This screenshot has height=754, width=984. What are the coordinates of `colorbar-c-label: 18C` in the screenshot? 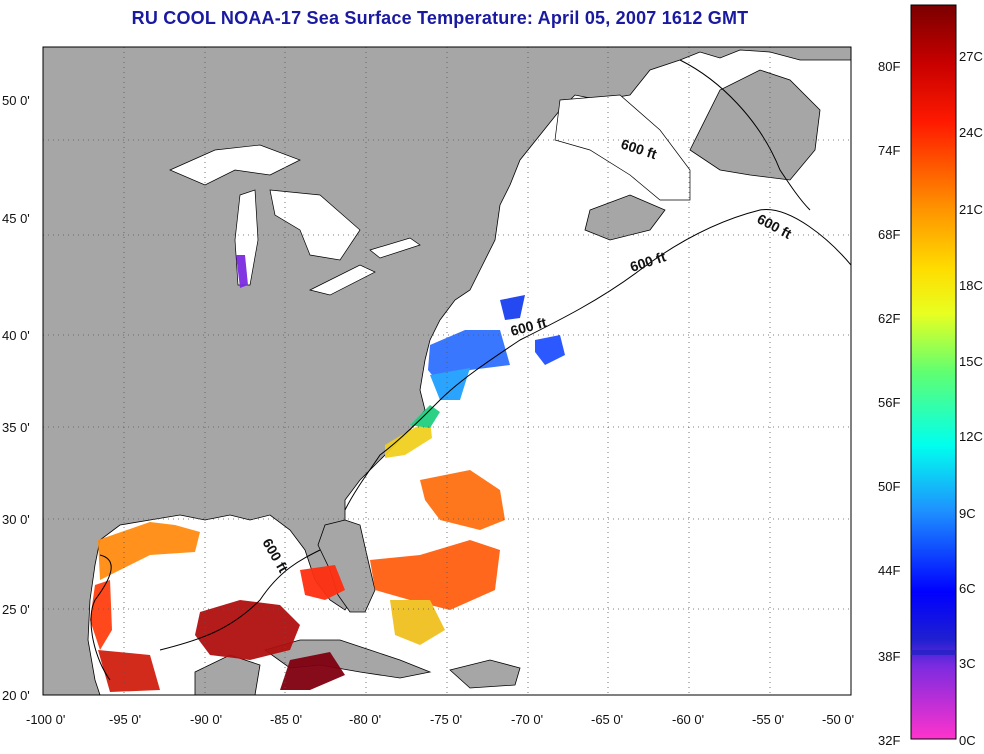 It's located at (971, 285).